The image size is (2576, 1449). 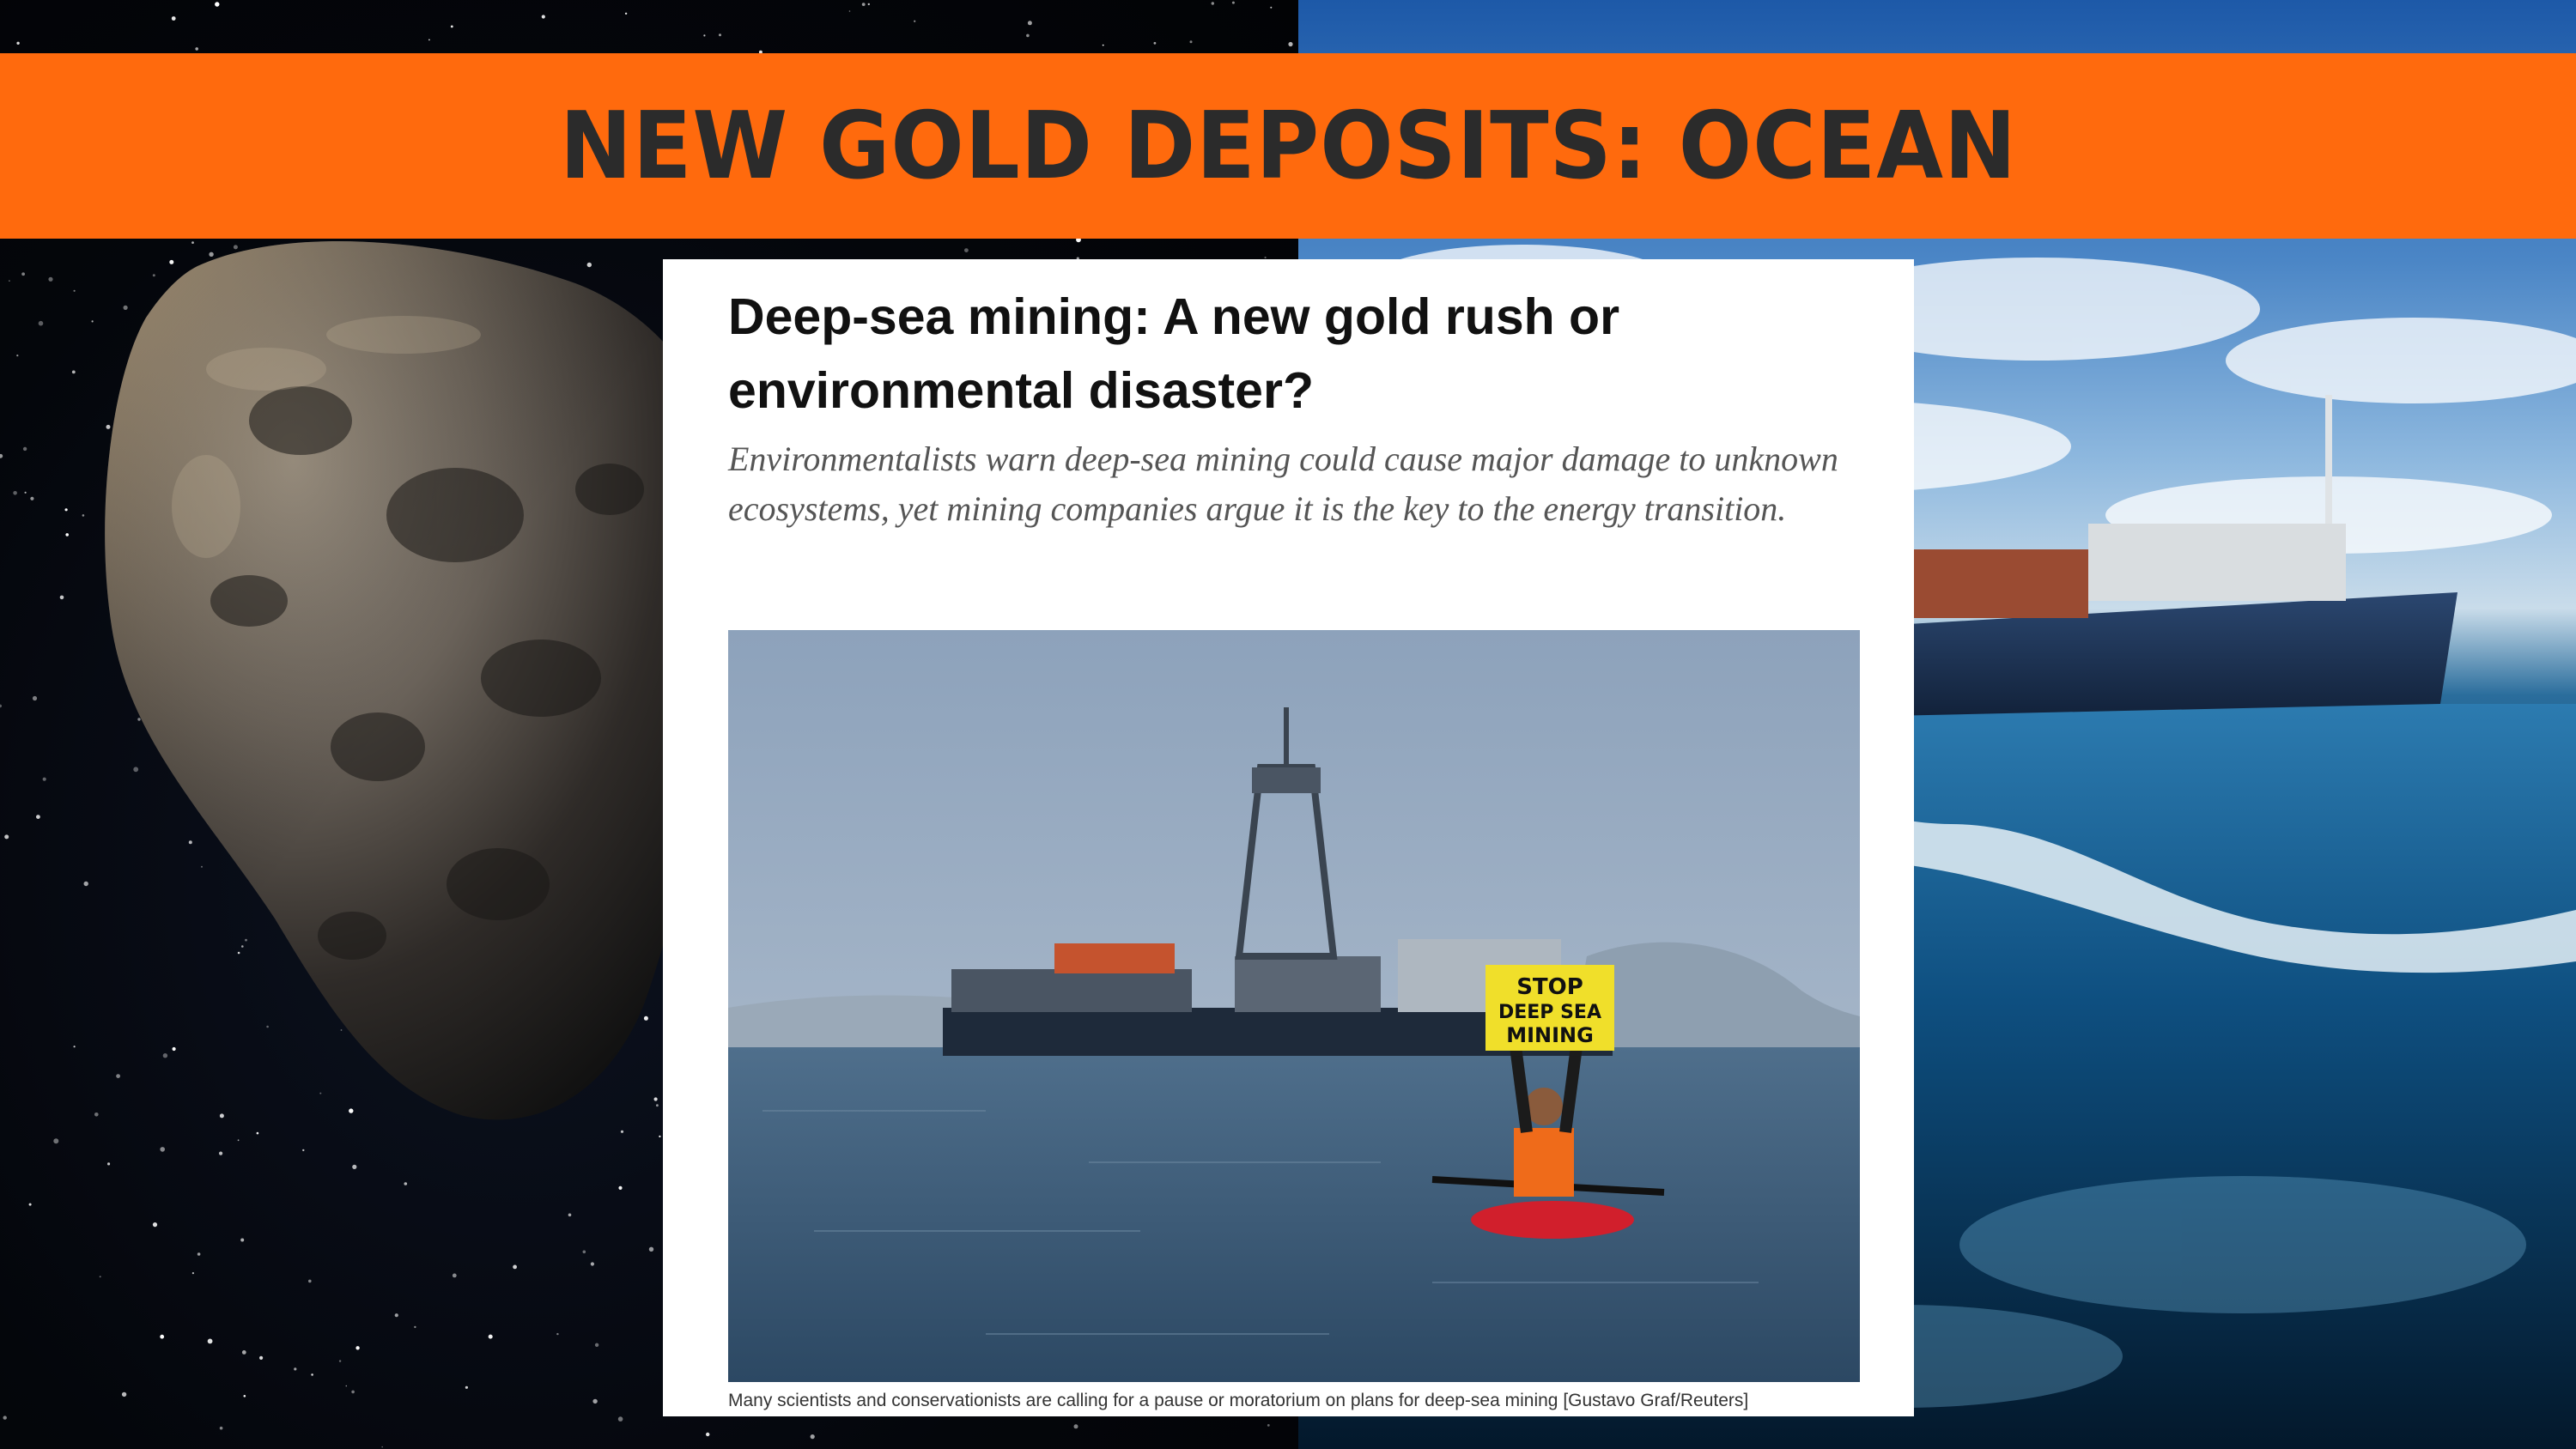 I want to click on asteroid-image, so click(x=419, y=680).